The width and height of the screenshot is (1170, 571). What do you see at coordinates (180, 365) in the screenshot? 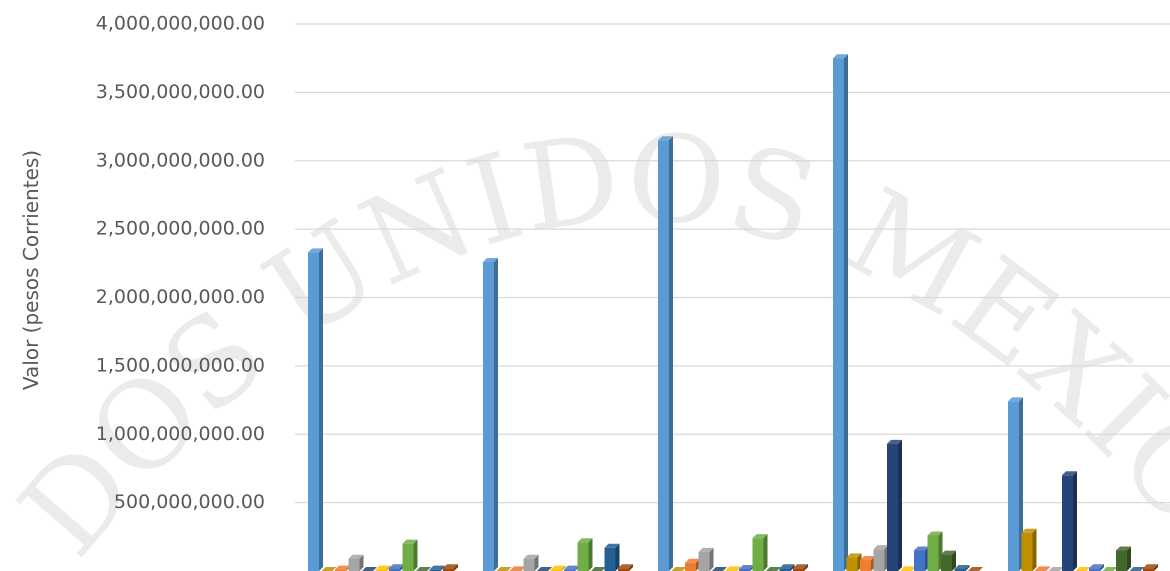
I see `y-tick-label: 1,500,000,000.00` at bounding box center [180, 365].